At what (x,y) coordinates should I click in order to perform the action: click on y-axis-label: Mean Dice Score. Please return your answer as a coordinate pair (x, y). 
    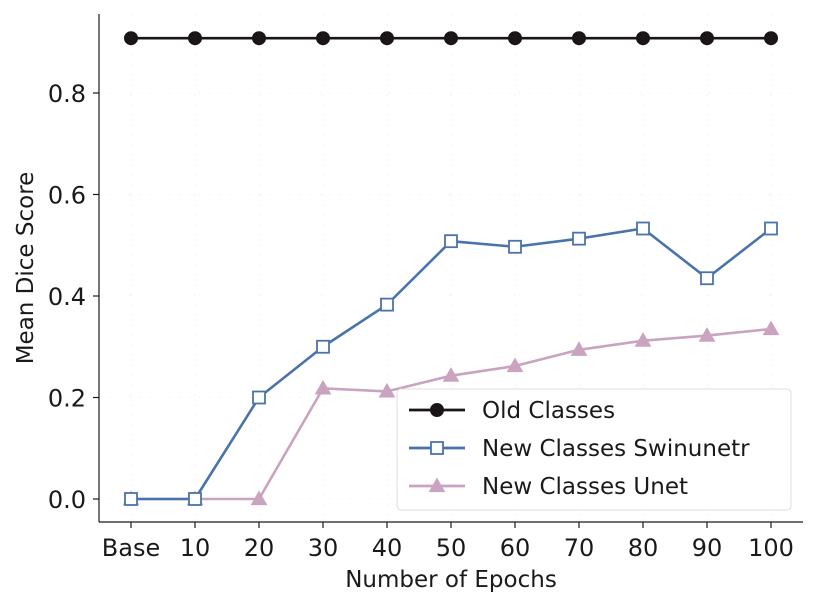
    Looking at the image, I should click on (26, 268).